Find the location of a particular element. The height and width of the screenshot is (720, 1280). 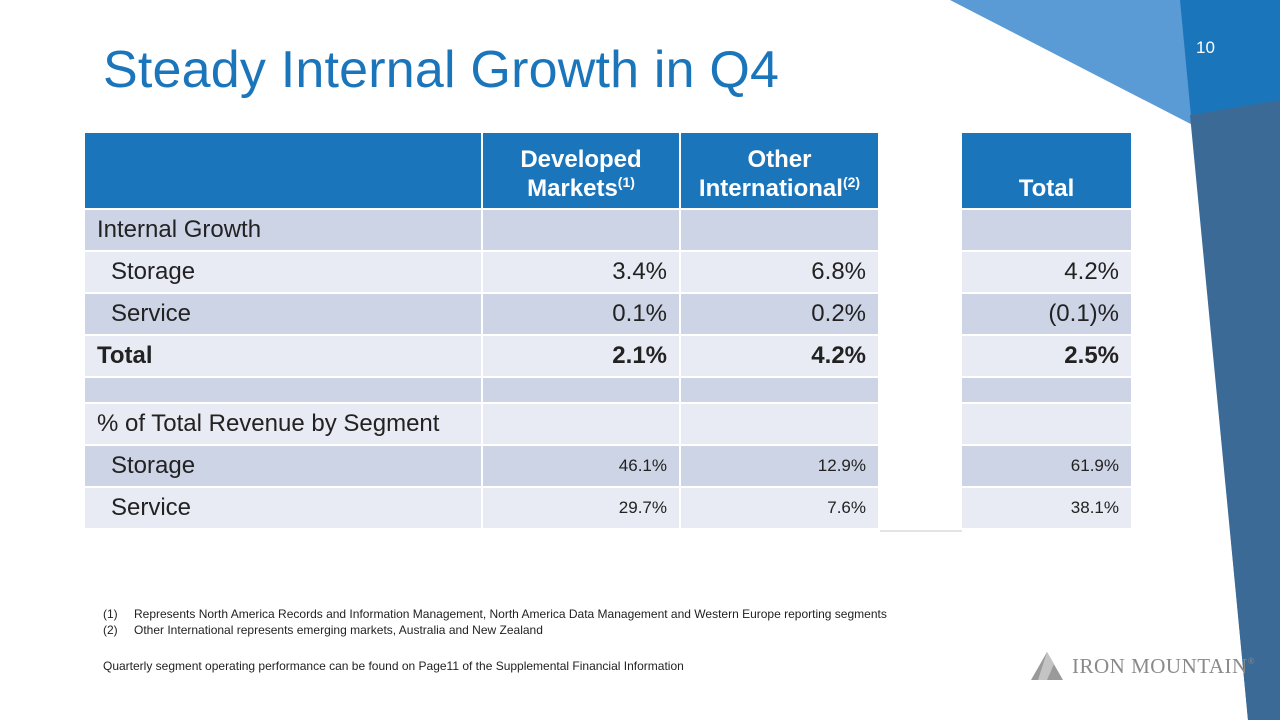

header-international-line2: International is located at coordinates (770, 188).